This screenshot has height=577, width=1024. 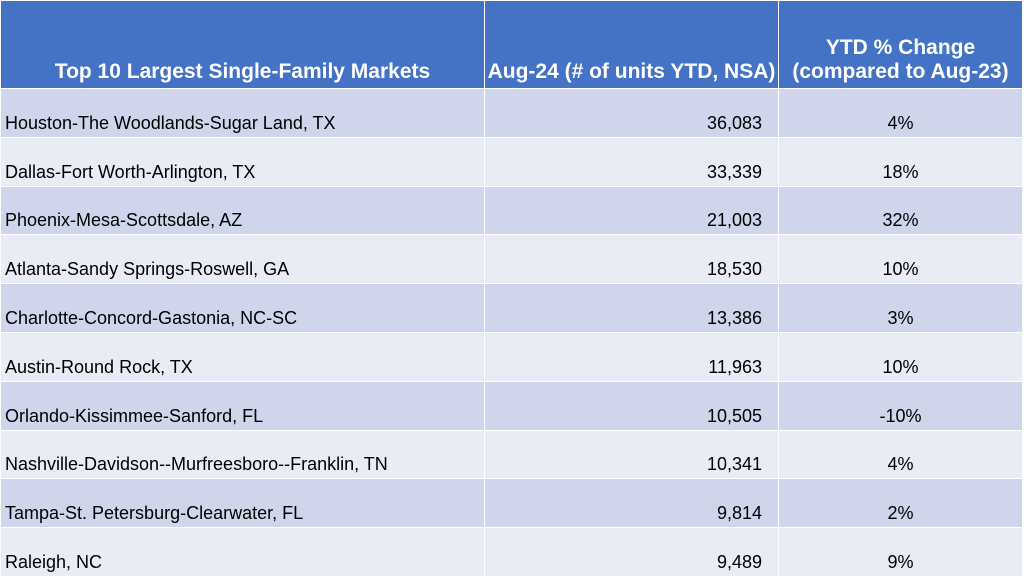 What do you see at coordinates (631, 308) in the screenshot?
I see `cell-units: 13,386` at bounding box center [631, 308].